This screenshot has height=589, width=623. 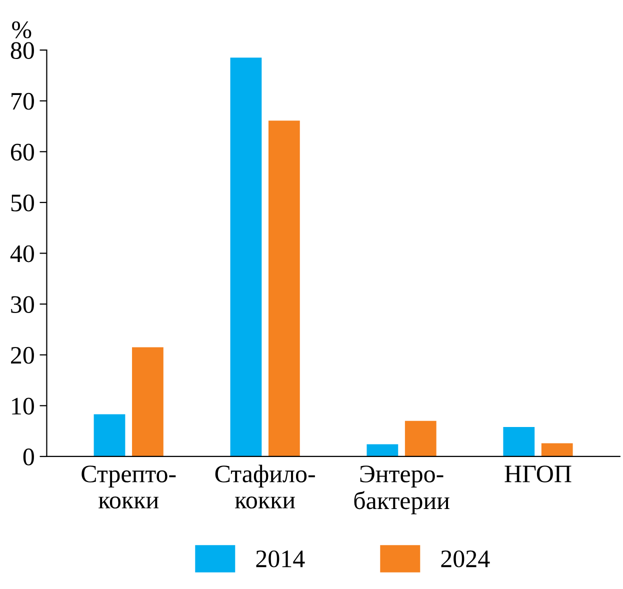 I want to click on x-tick-label: Стафило- кокки, so click(x=265, y=486).